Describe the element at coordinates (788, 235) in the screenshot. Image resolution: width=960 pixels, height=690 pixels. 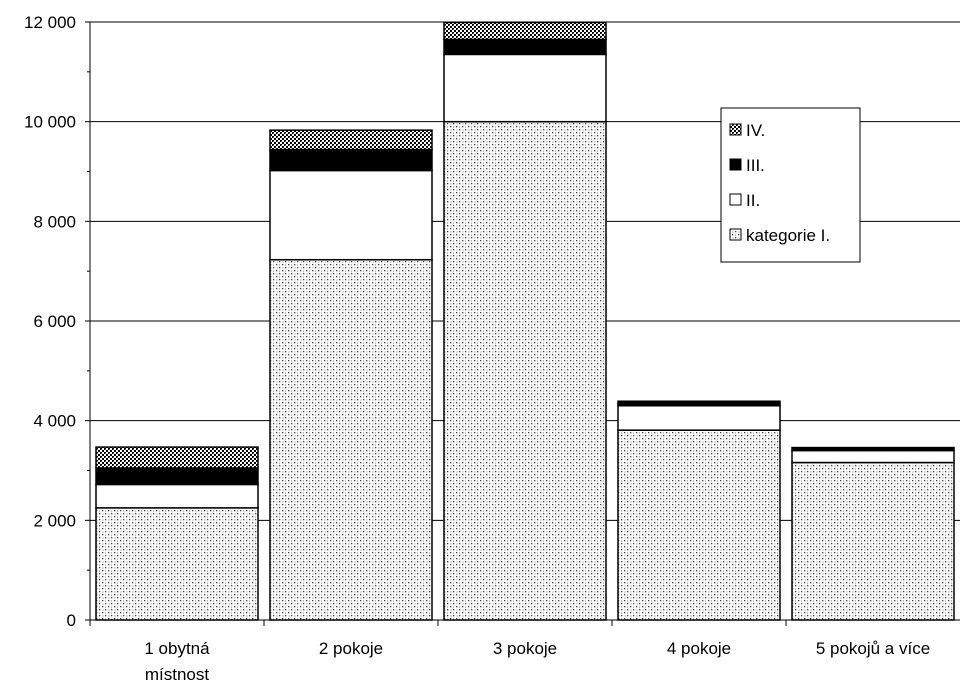
I see `legend-label: kategorie I.` at that location.